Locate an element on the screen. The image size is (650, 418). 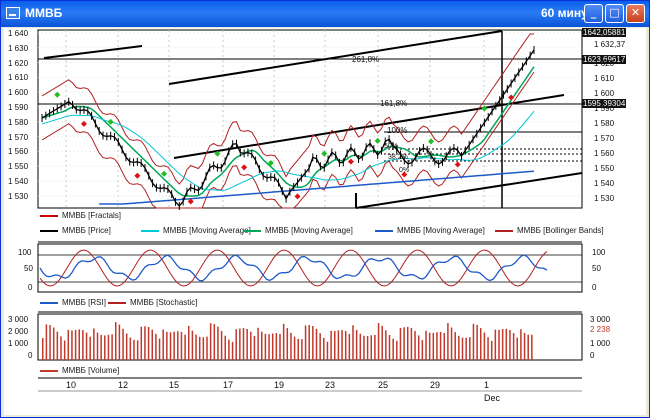
price-y-tick-right: 1 610 is located at coordinates (604, 78).